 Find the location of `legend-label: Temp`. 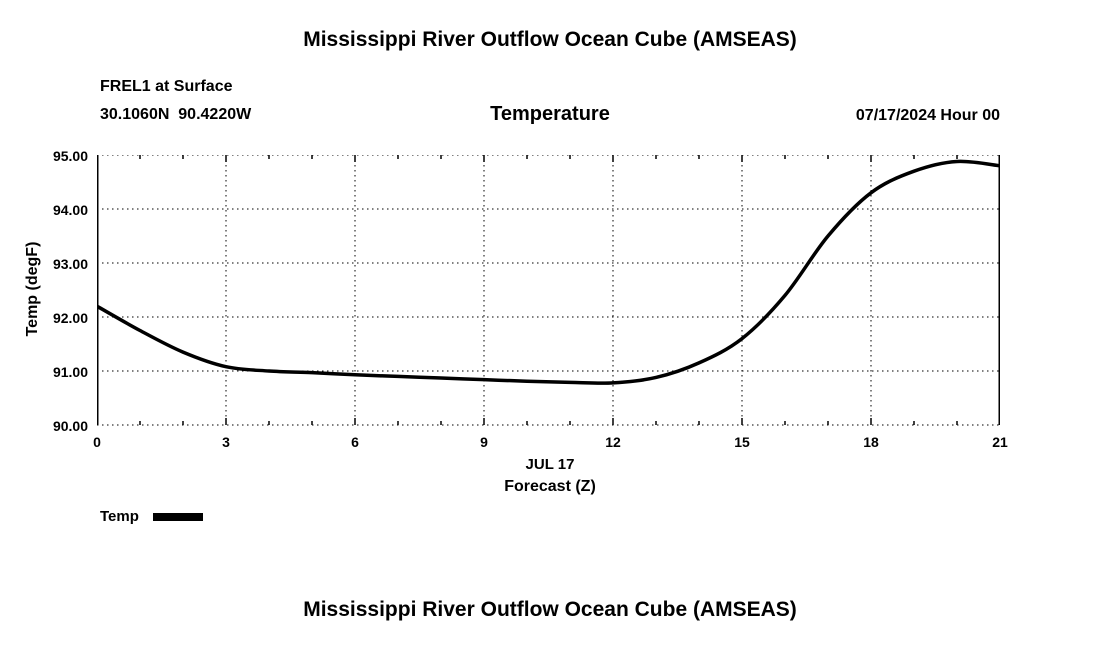

legend-label: Temp is located at coordinates (119, 516).